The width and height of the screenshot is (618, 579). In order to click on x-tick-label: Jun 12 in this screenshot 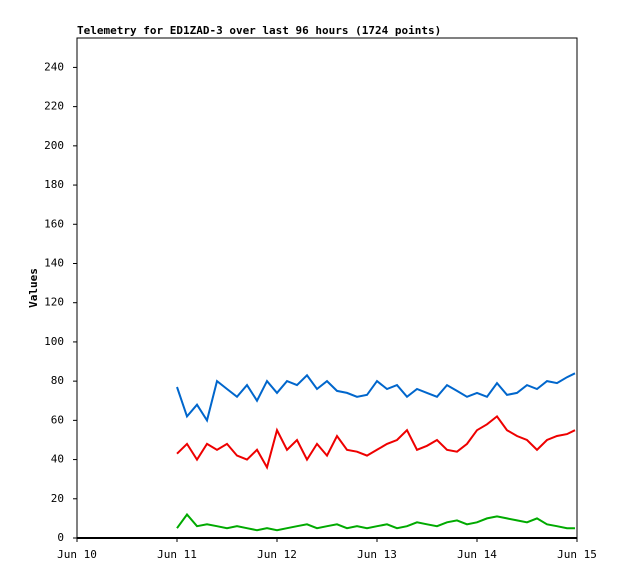, I will do `click(277, 554)`.